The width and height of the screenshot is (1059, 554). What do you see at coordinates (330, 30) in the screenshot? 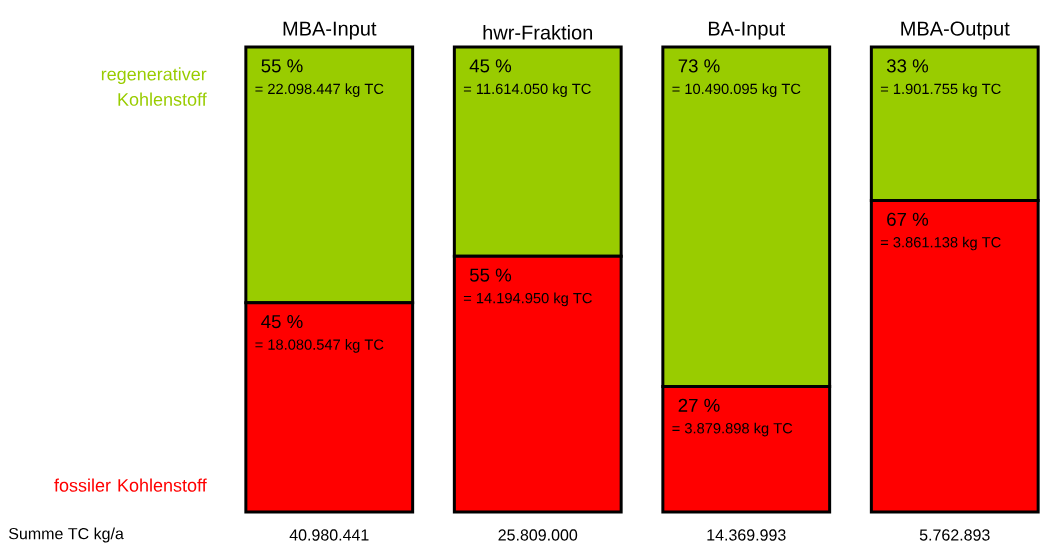
I see `x-tick-label: MBA-Input` at bounding box center [330, 30].